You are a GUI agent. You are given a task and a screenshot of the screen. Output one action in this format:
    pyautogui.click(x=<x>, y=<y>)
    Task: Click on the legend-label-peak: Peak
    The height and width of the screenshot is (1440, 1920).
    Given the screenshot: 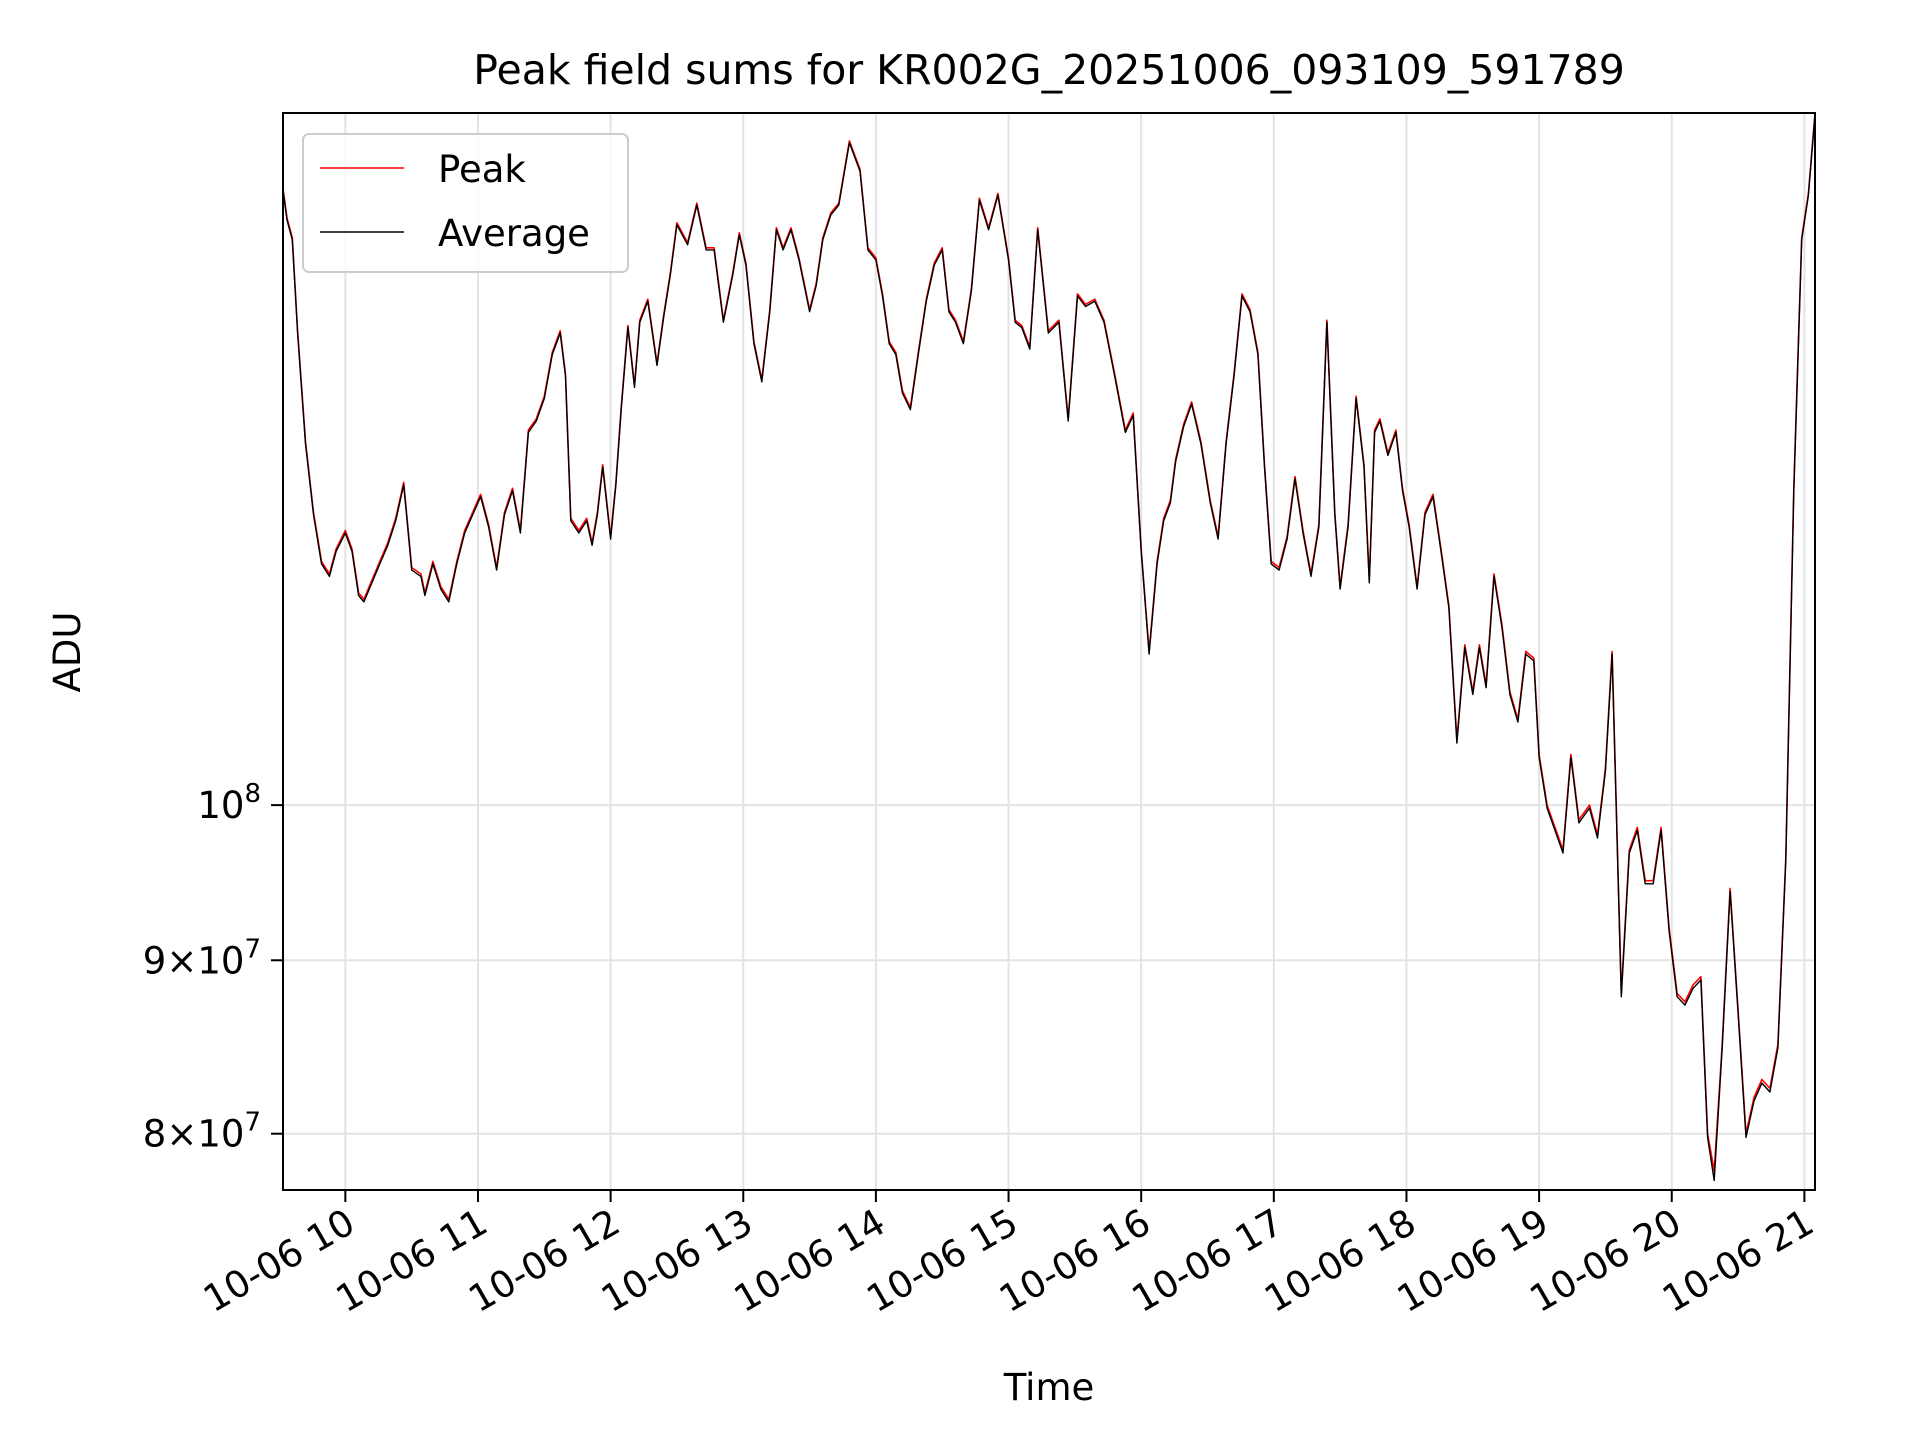 What is the action you would take?
    pyautogui.click(x=482, y=169)
    